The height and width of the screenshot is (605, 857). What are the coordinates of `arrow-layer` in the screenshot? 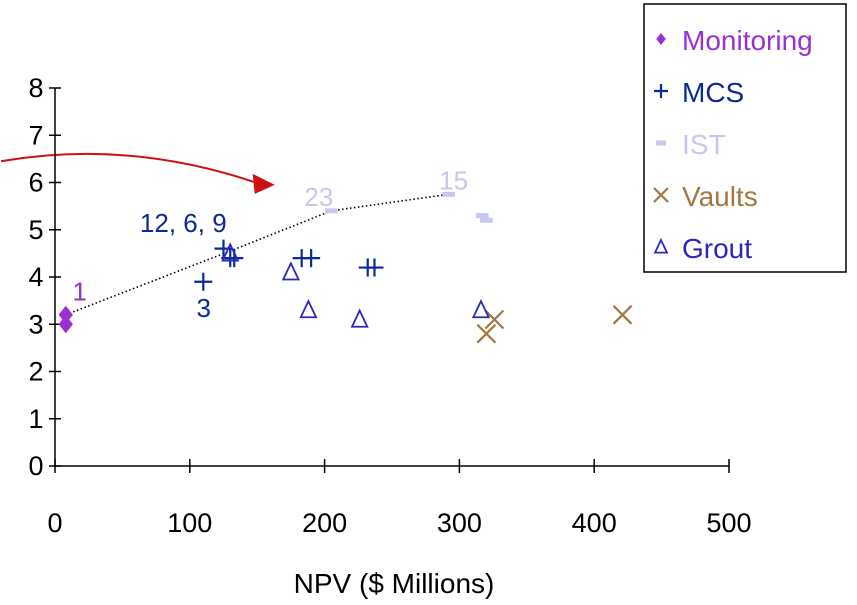 It's located at (137, 173).